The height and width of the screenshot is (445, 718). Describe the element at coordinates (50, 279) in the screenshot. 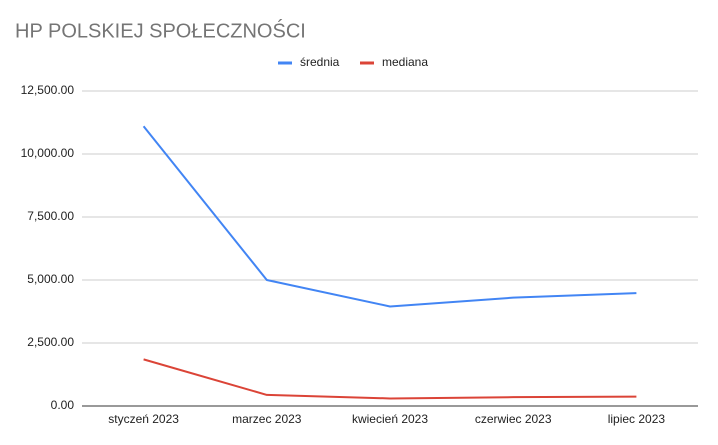

I see `y-tick-label: 5,000.00` at that location.